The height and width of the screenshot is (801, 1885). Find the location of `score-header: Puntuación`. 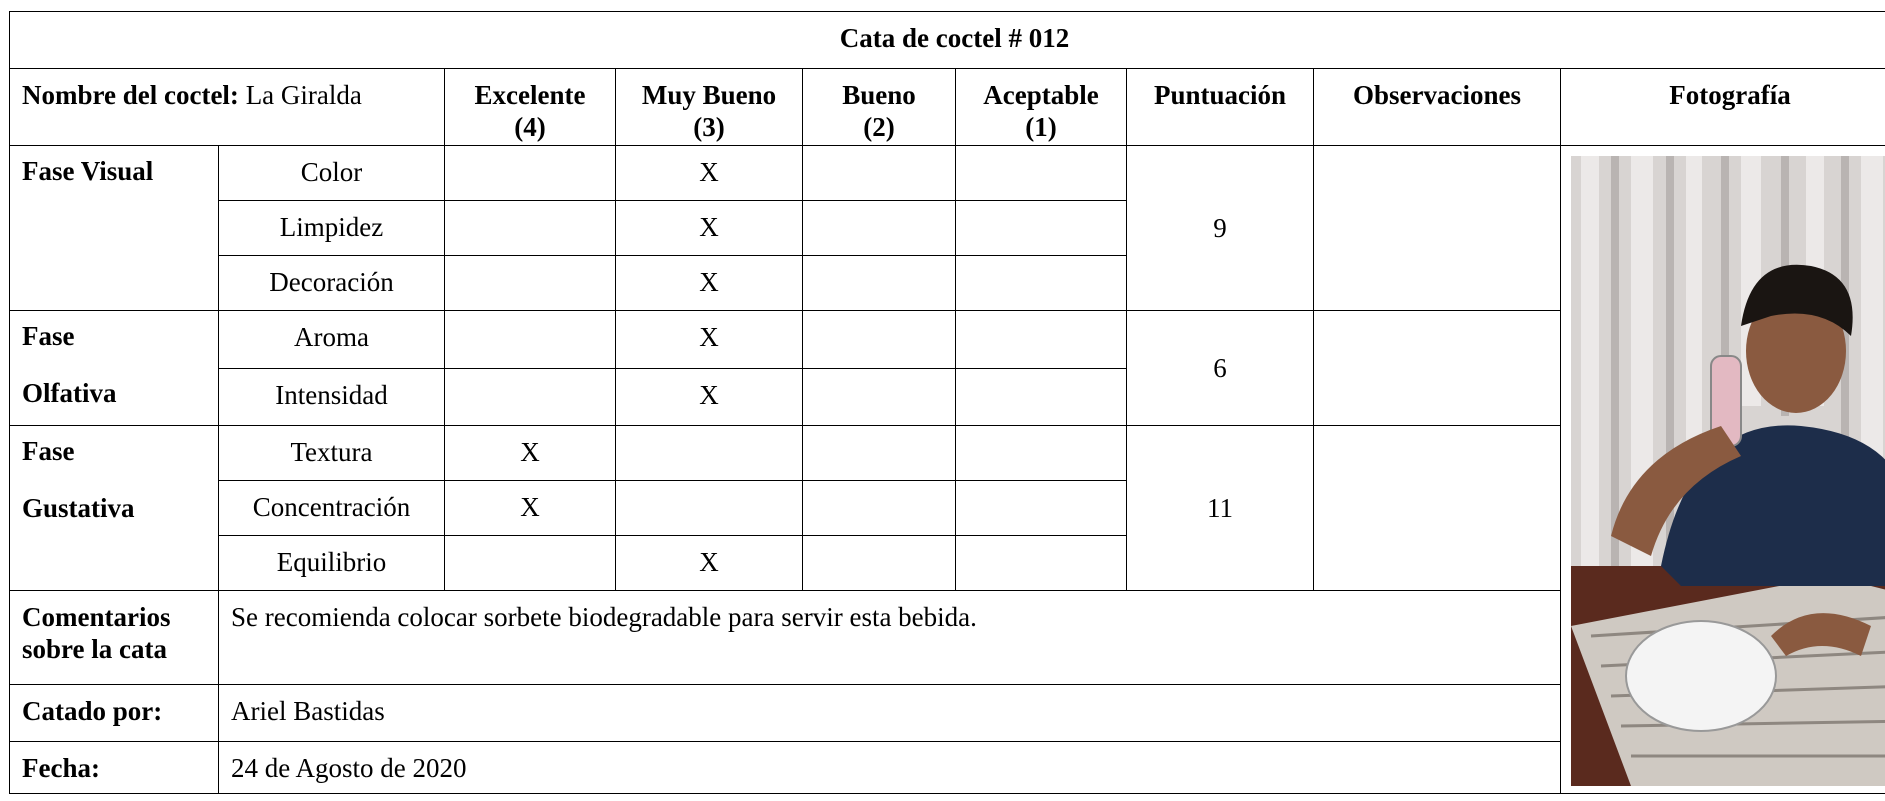

score-header: Puntuación is located at coordinates (1220, 107).